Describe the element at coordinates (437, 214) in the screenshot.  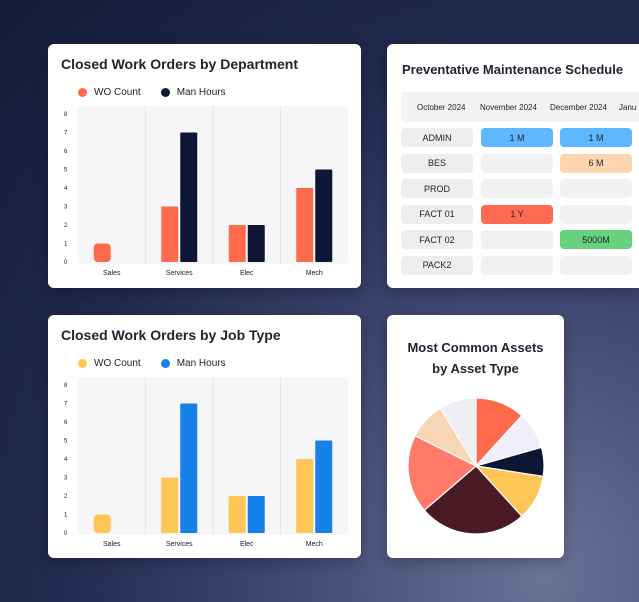
I see `pm-row-label: FACT 01` at that location.